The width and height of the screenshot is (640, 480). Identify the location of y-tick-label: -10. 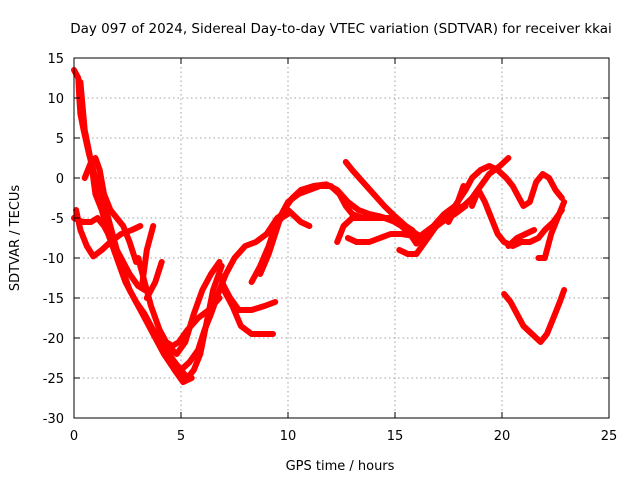
(53, 259).